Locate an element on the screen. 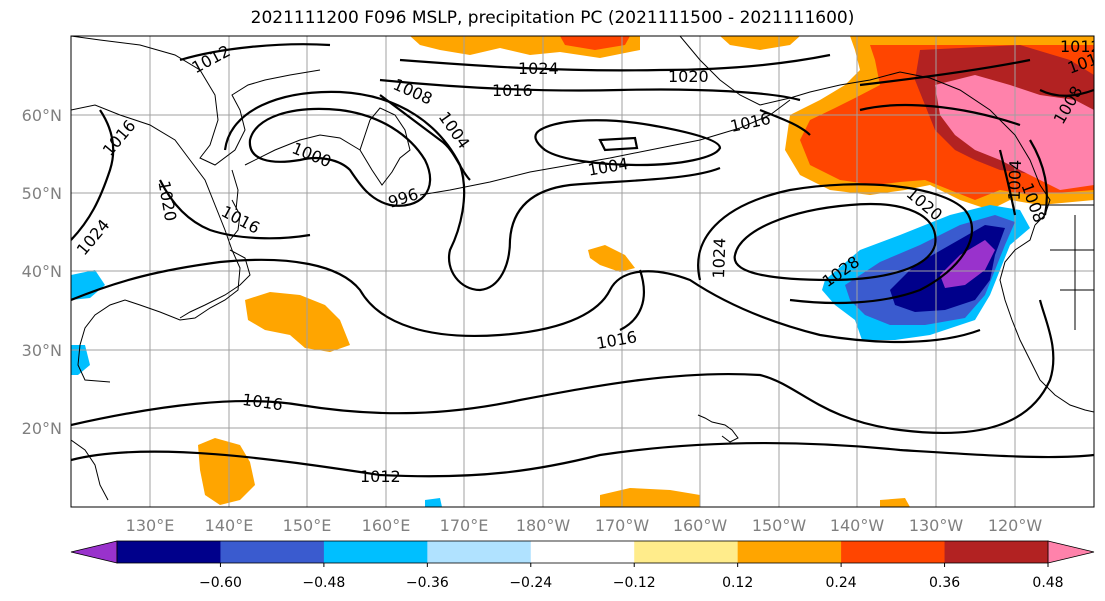  precip-fill-north-red is located at coordinates (595, 43).